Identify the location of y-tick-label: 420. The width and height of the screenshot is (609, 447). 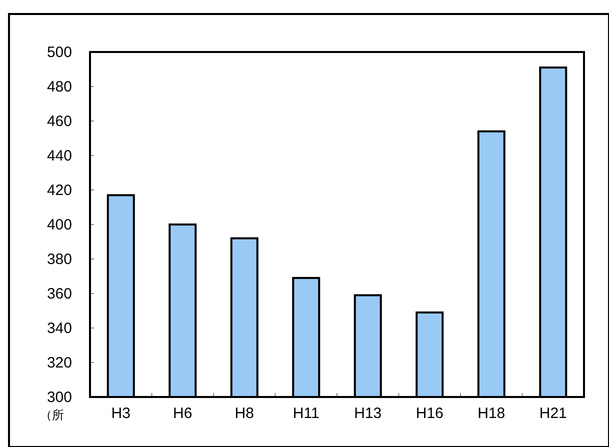
(59, 190).